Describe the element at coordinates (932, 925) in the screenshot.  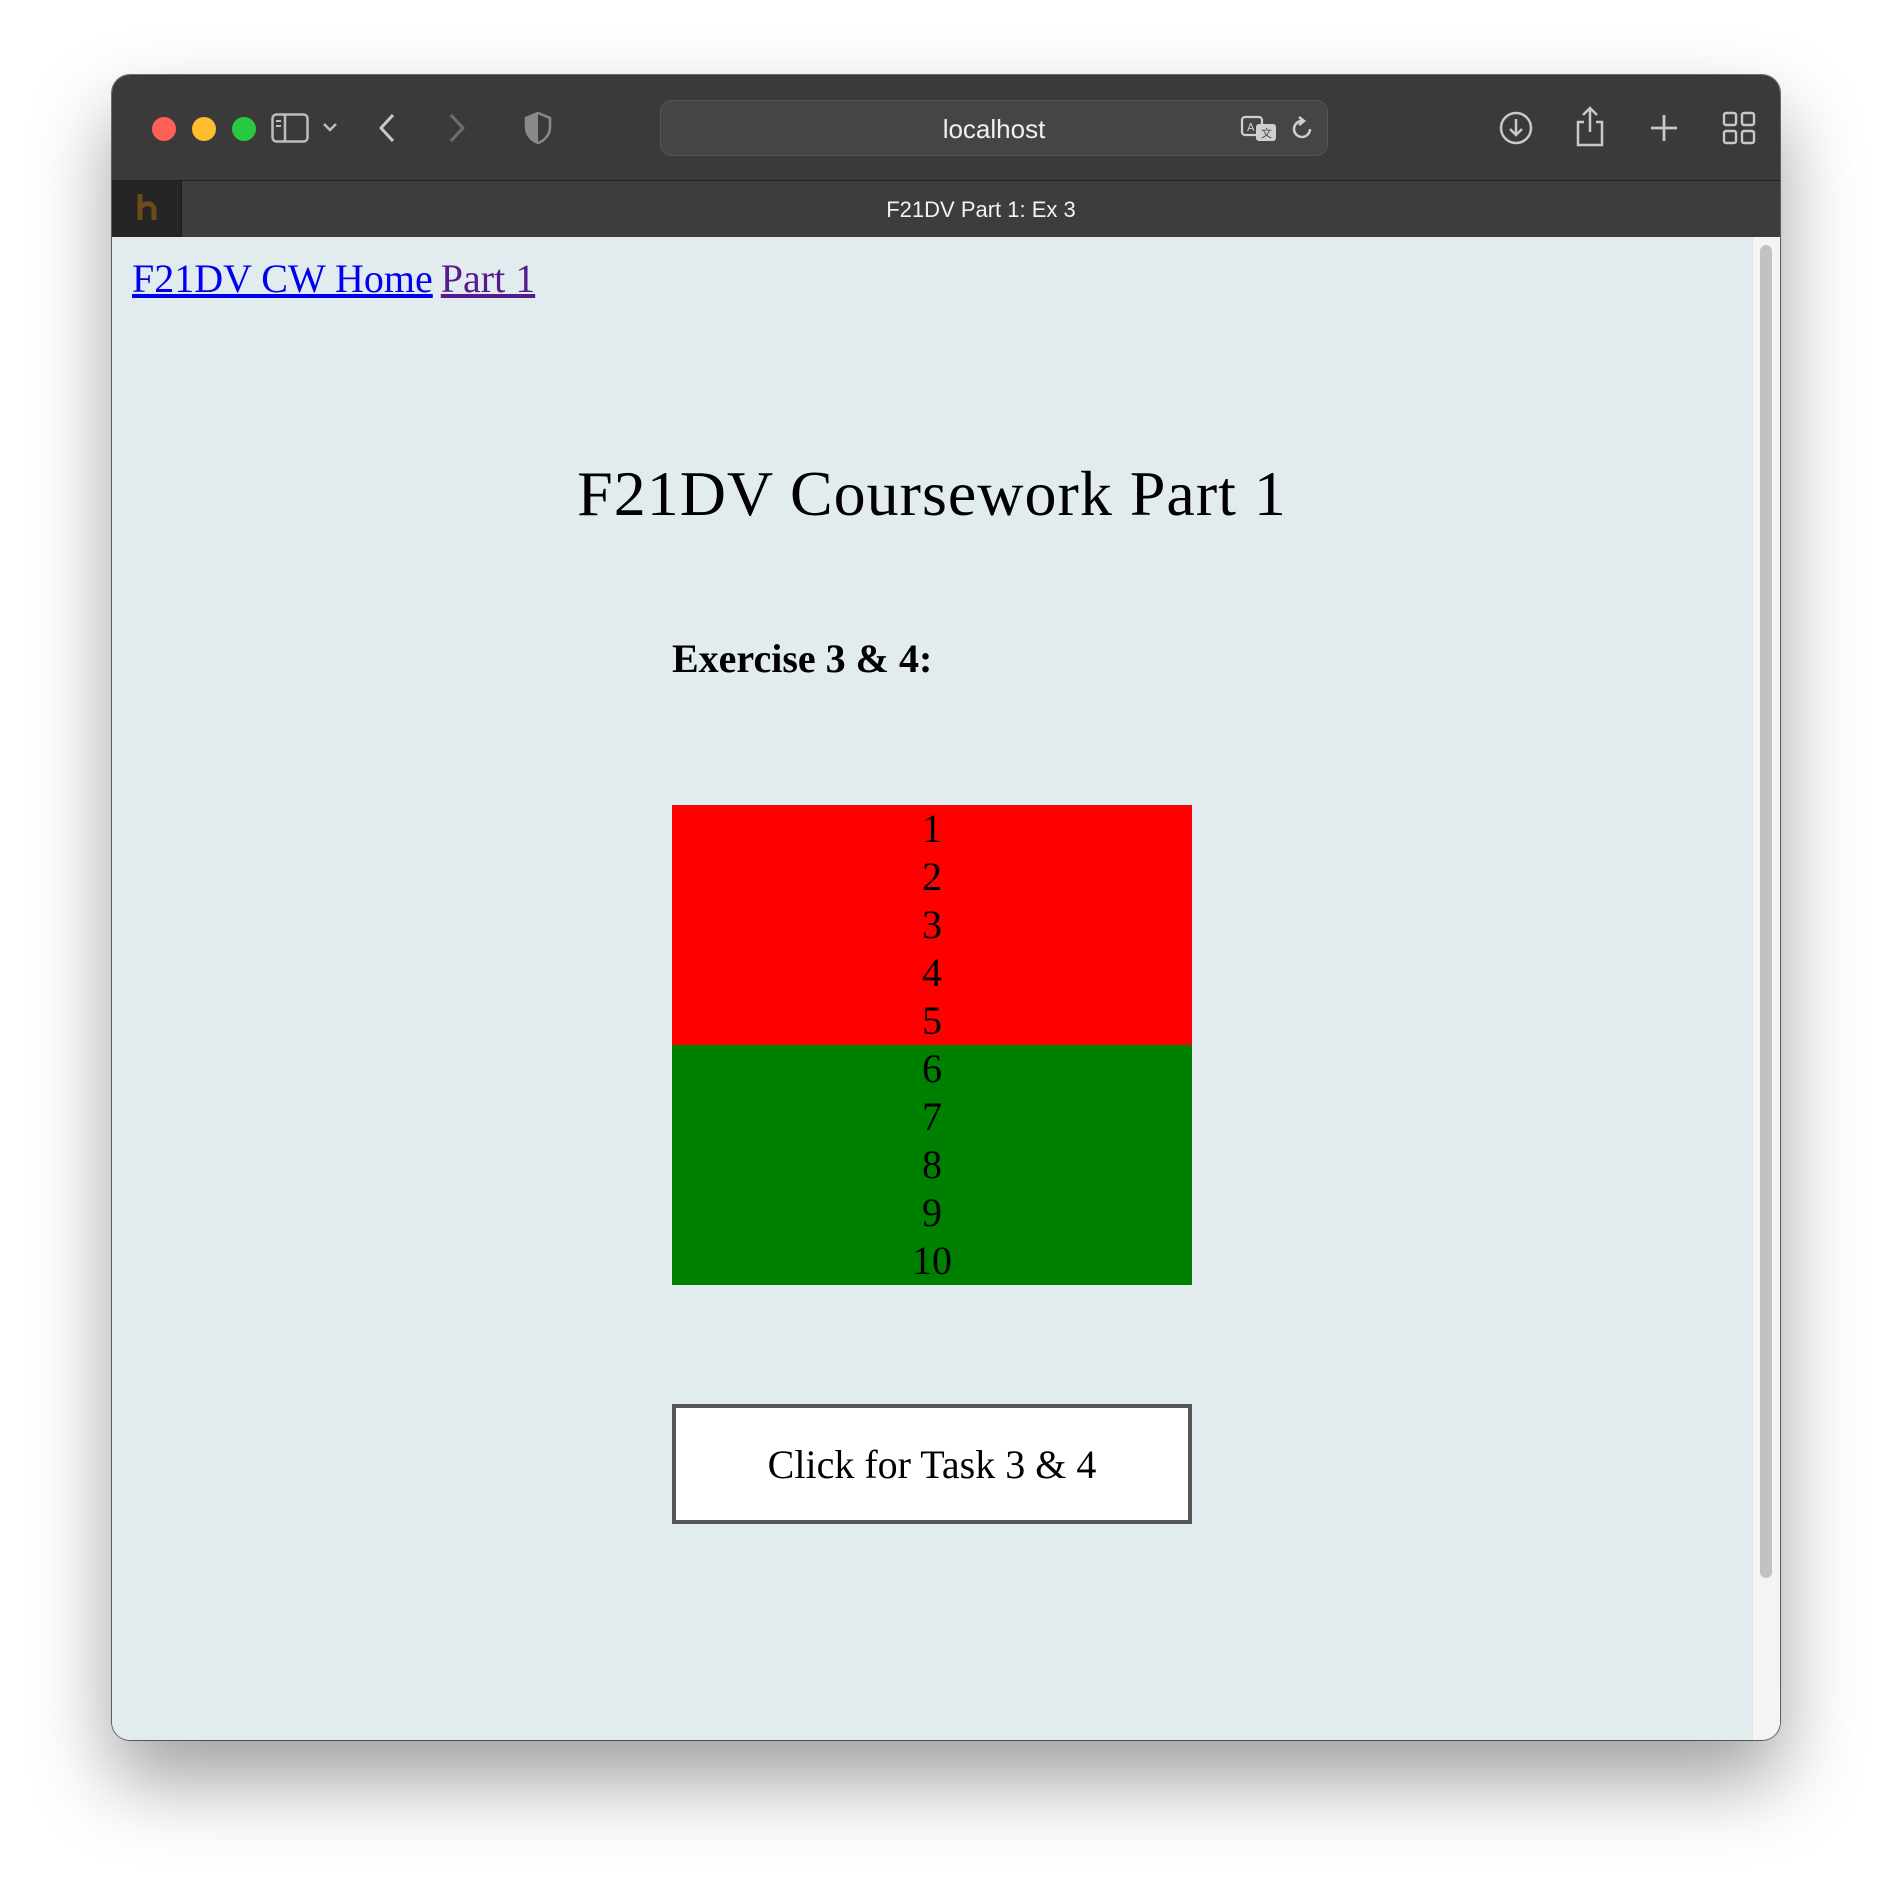
I see `number-item: 3` at that location.